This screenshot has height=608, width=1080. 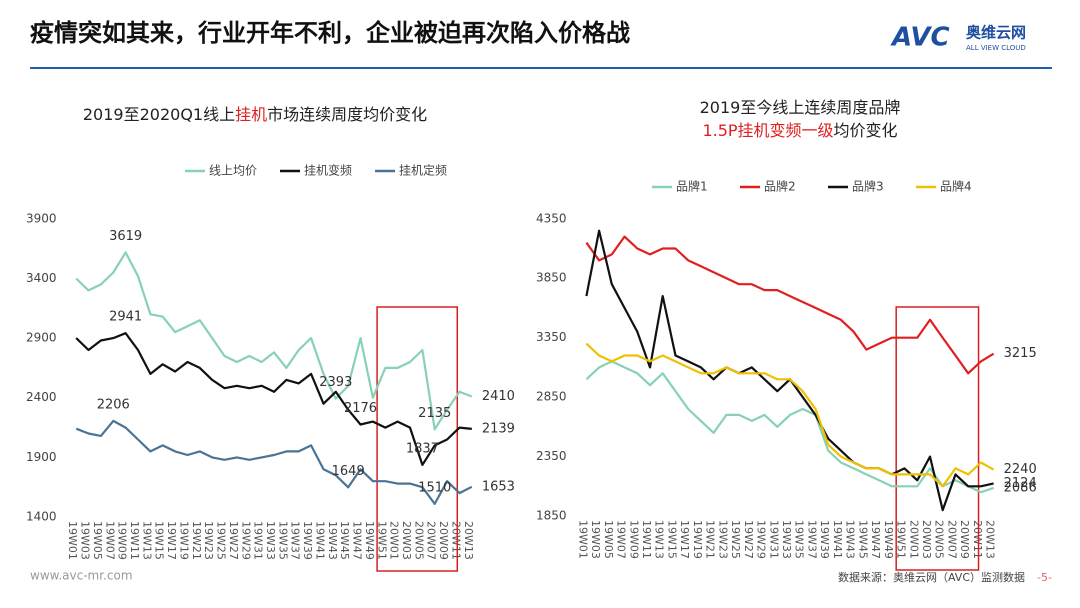 I want to click on data-label: 2410, so click(x=498, y=396).